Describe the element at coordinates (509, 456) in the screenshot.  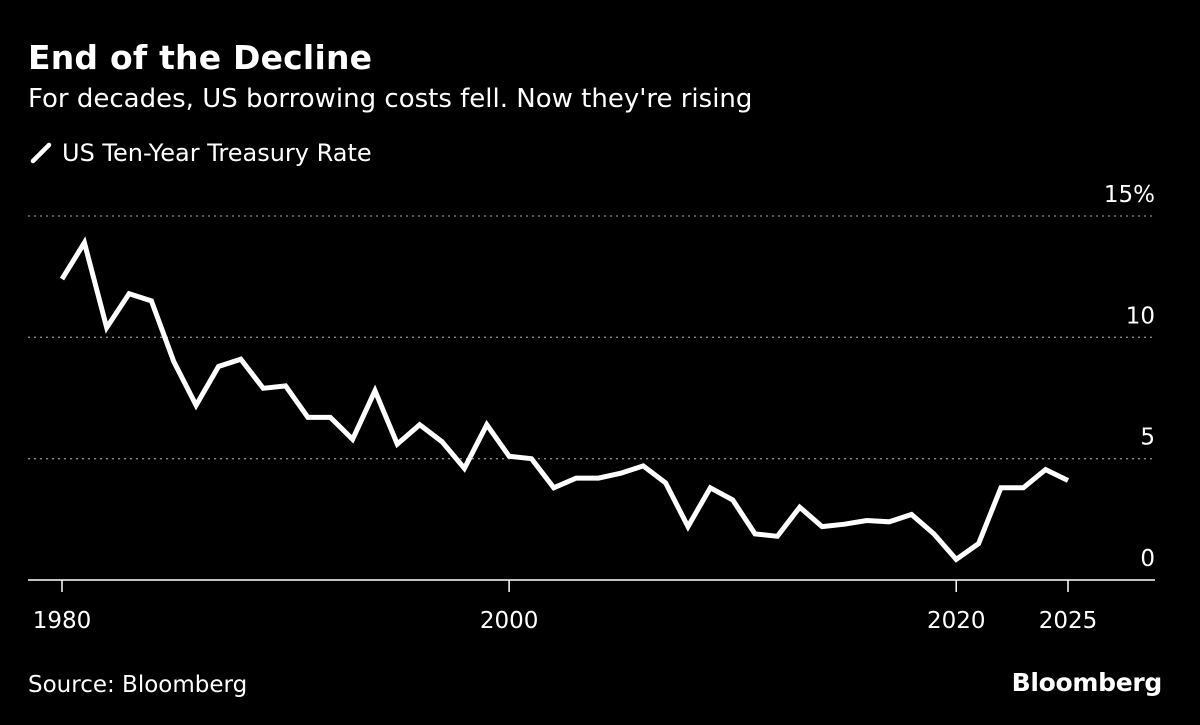
I see `data-point-2000` at that location.